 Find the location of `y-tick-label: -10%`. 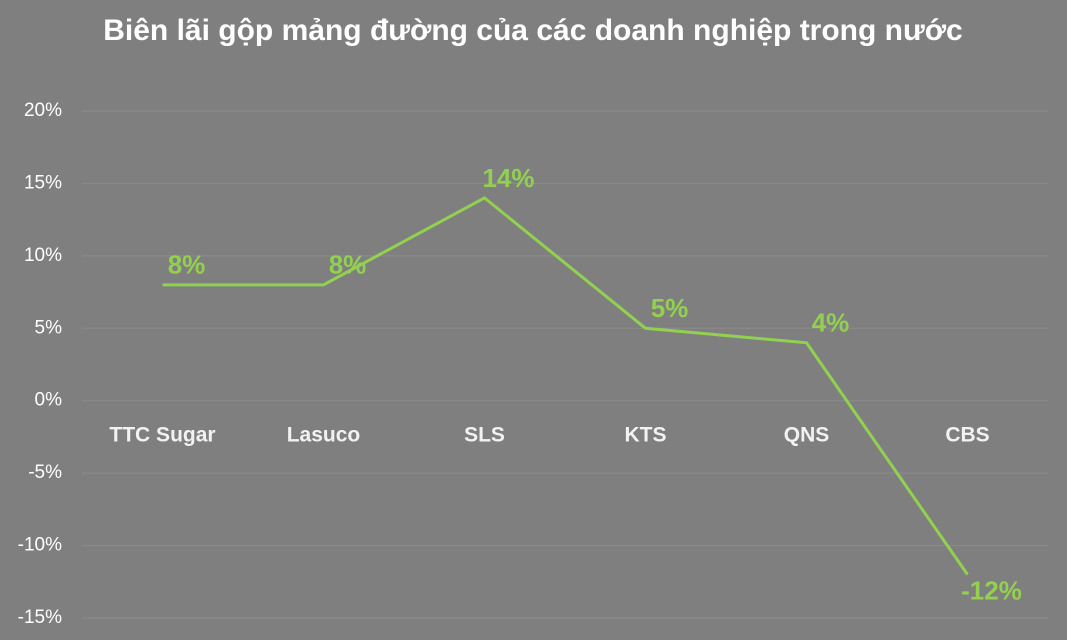

y-tick-label: -10% is located at coordinates (40, 545).